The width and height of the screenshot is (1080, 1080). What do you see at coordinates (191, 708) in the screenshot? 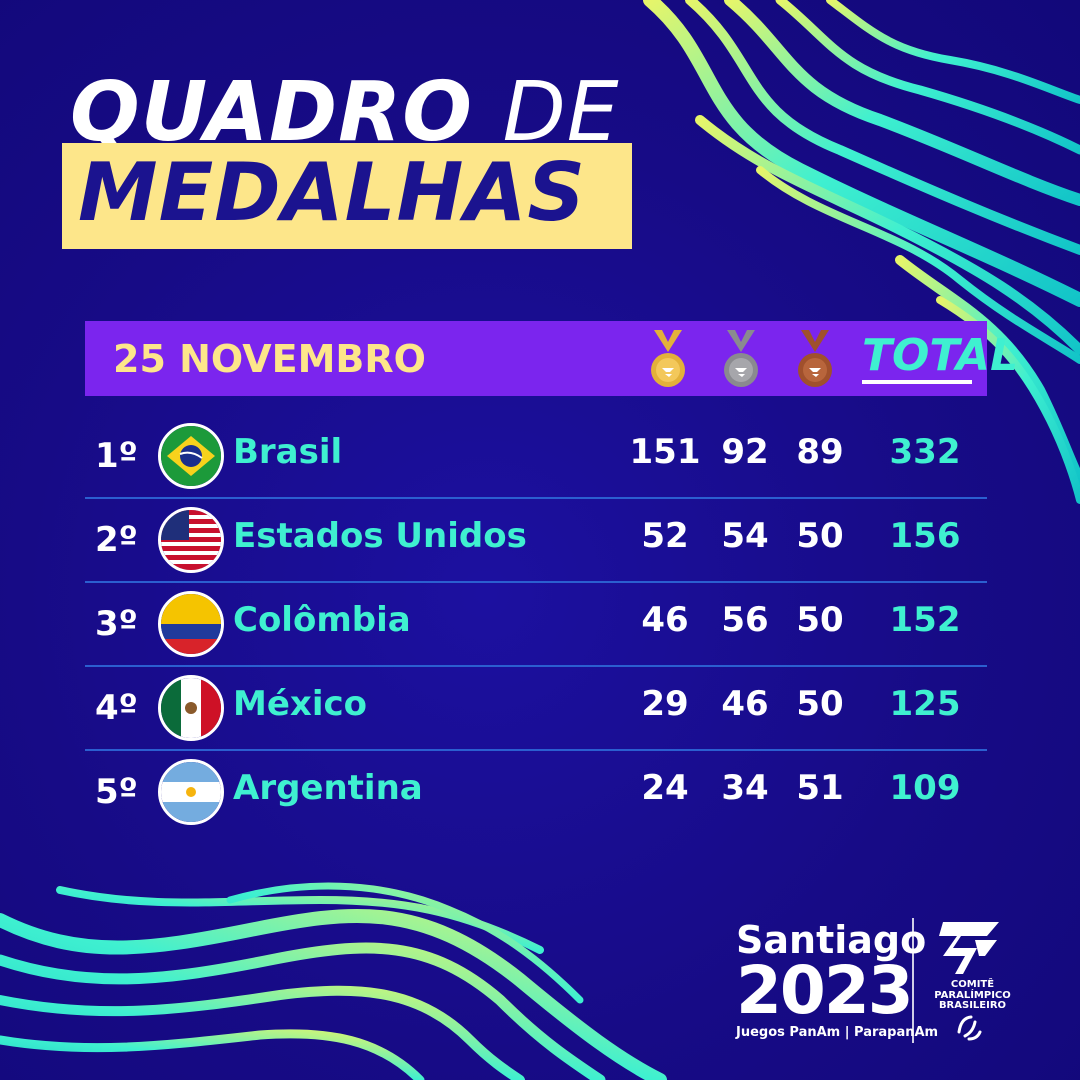
I see `mexico-flag-icon` at bounding box center [191, 708].